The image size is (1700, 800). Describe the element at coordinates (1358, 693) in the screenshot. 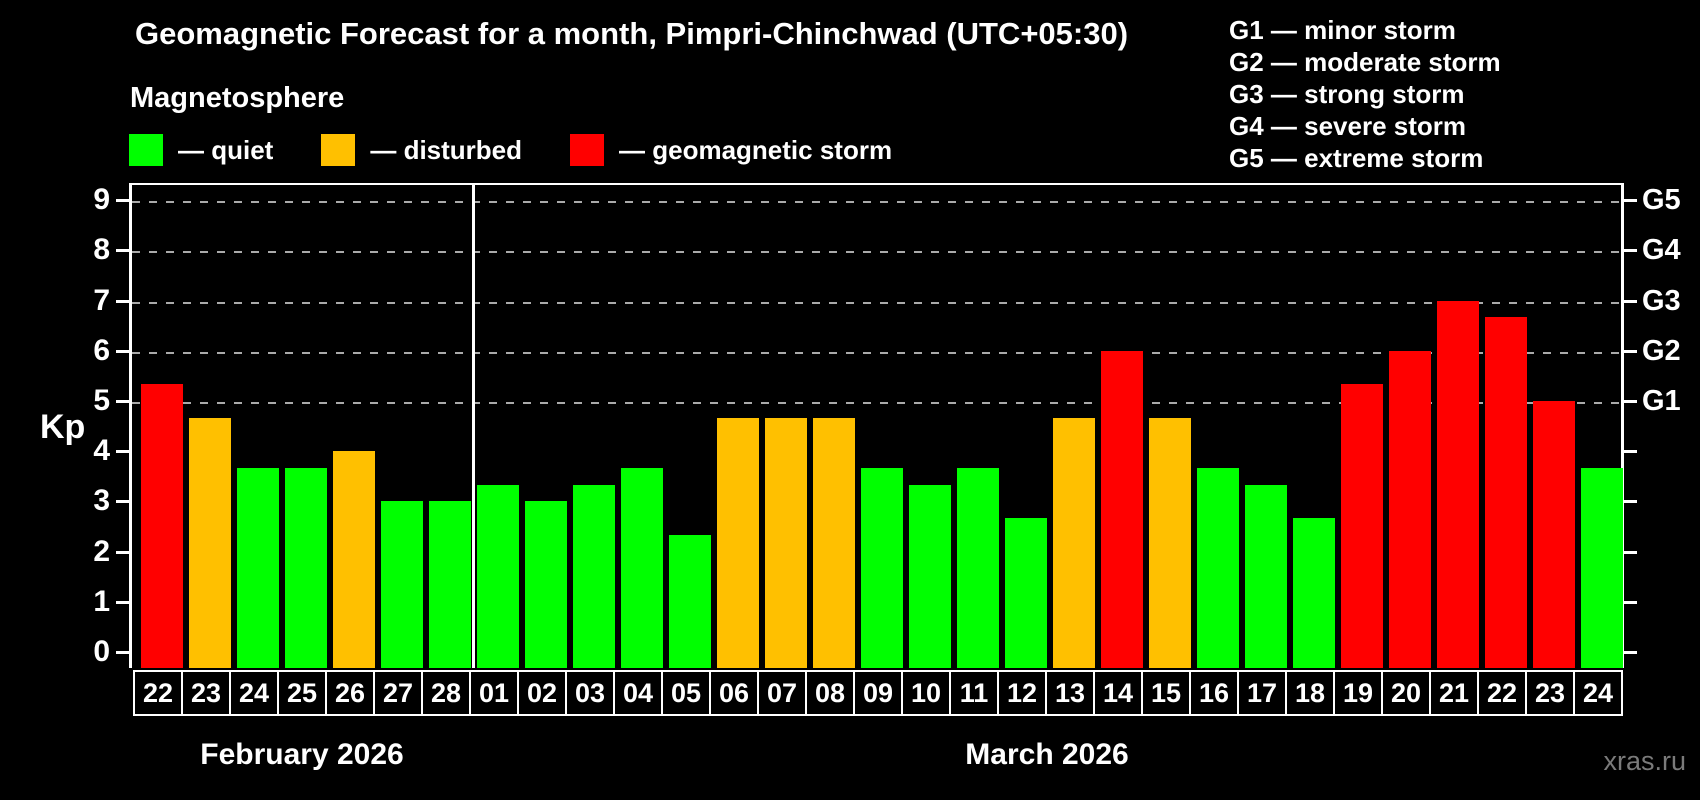

I see `day-cell-19: 19` at that location.